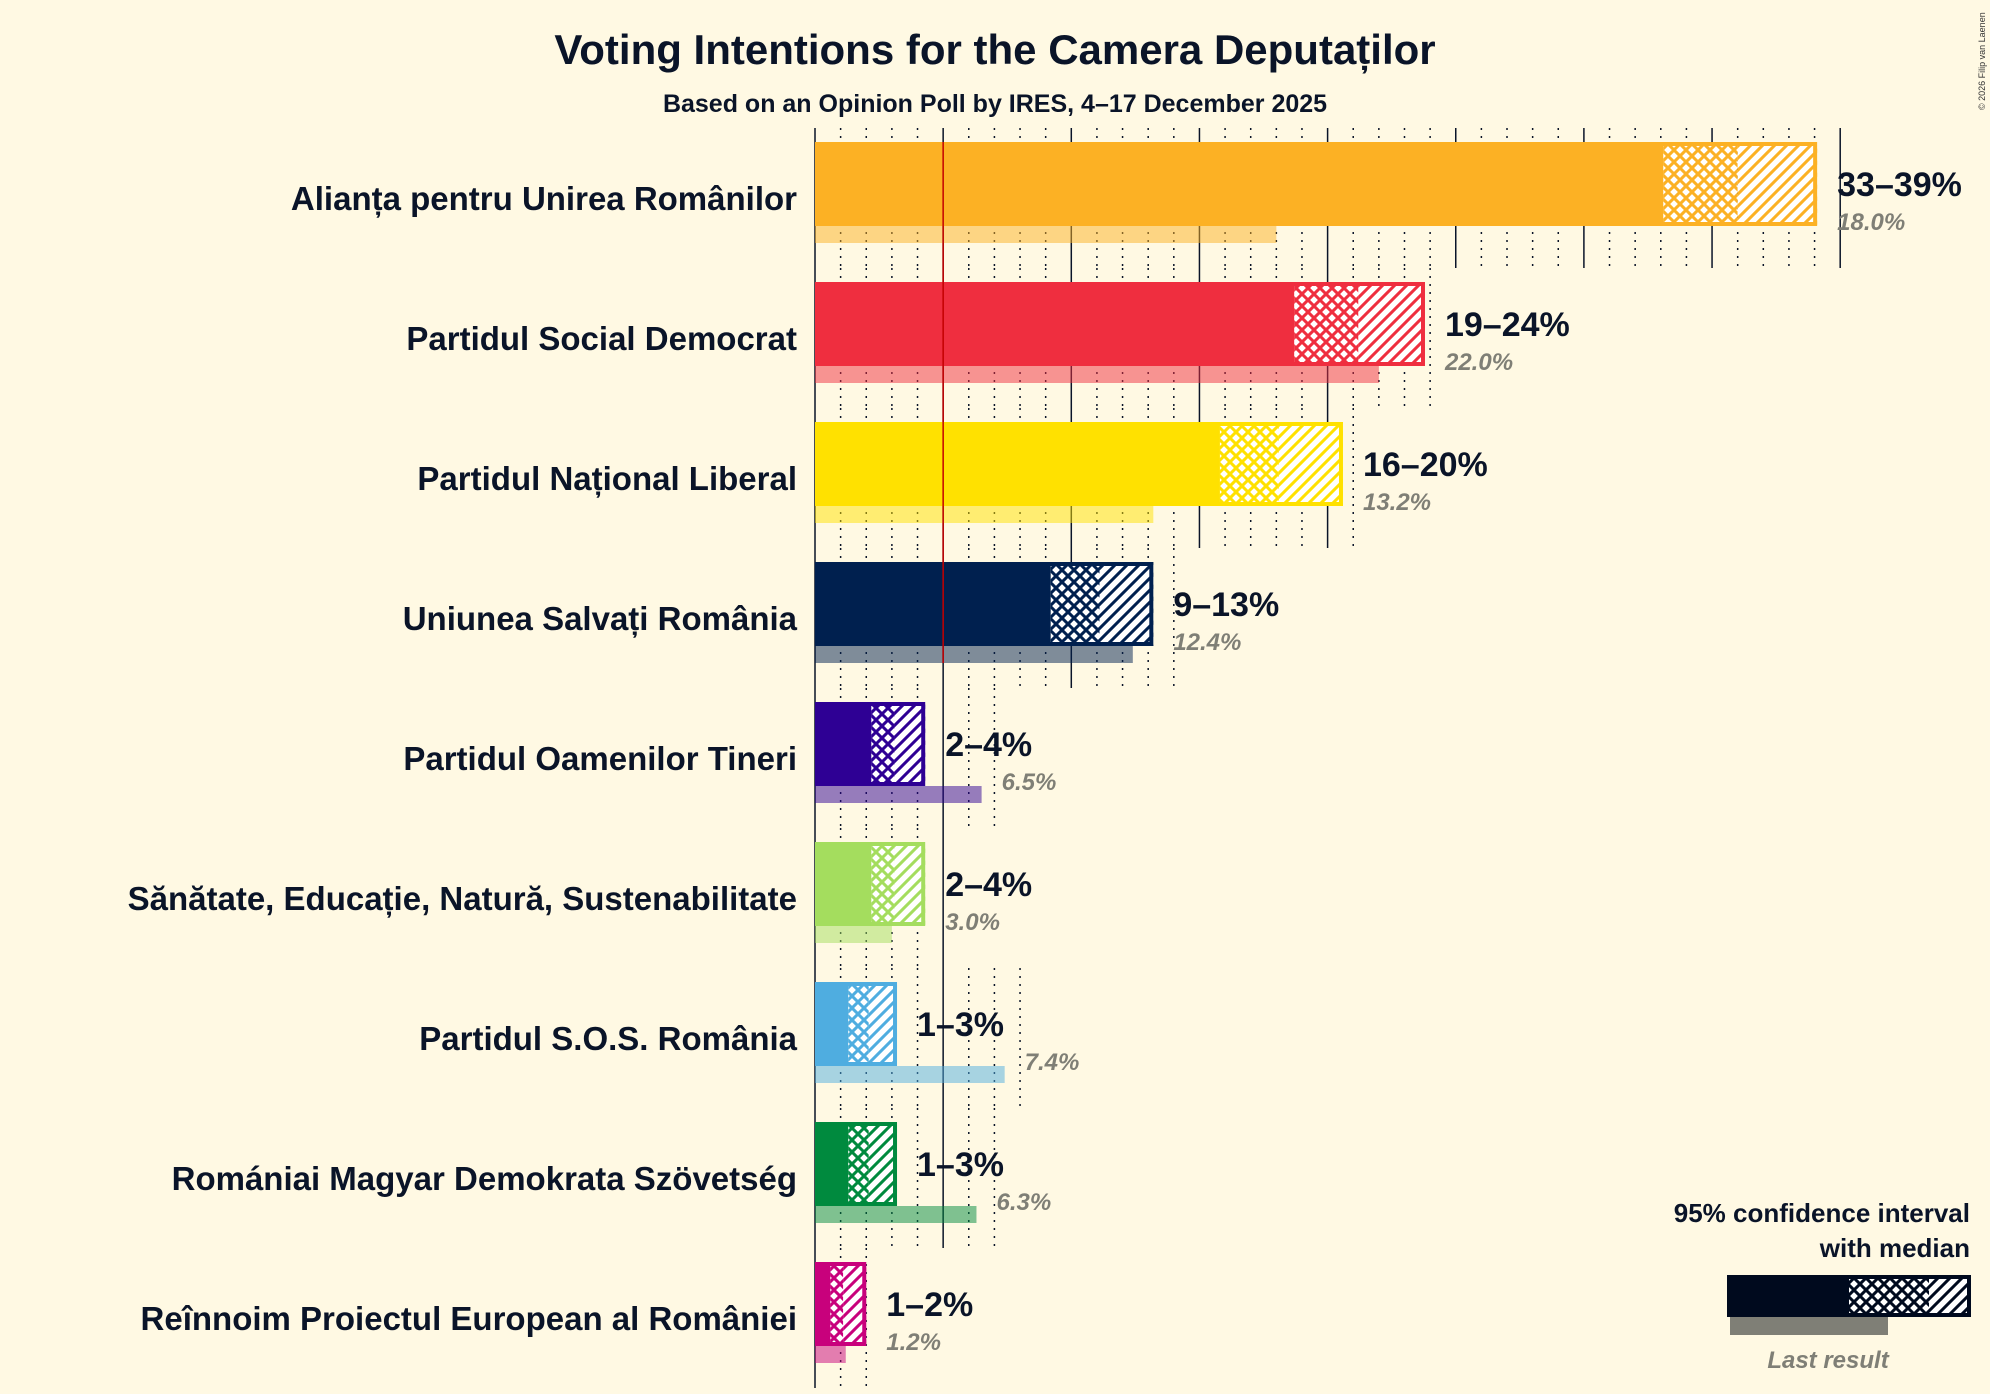  I want to click on party-label: Uniunea Salvați România, so click(600, 619).